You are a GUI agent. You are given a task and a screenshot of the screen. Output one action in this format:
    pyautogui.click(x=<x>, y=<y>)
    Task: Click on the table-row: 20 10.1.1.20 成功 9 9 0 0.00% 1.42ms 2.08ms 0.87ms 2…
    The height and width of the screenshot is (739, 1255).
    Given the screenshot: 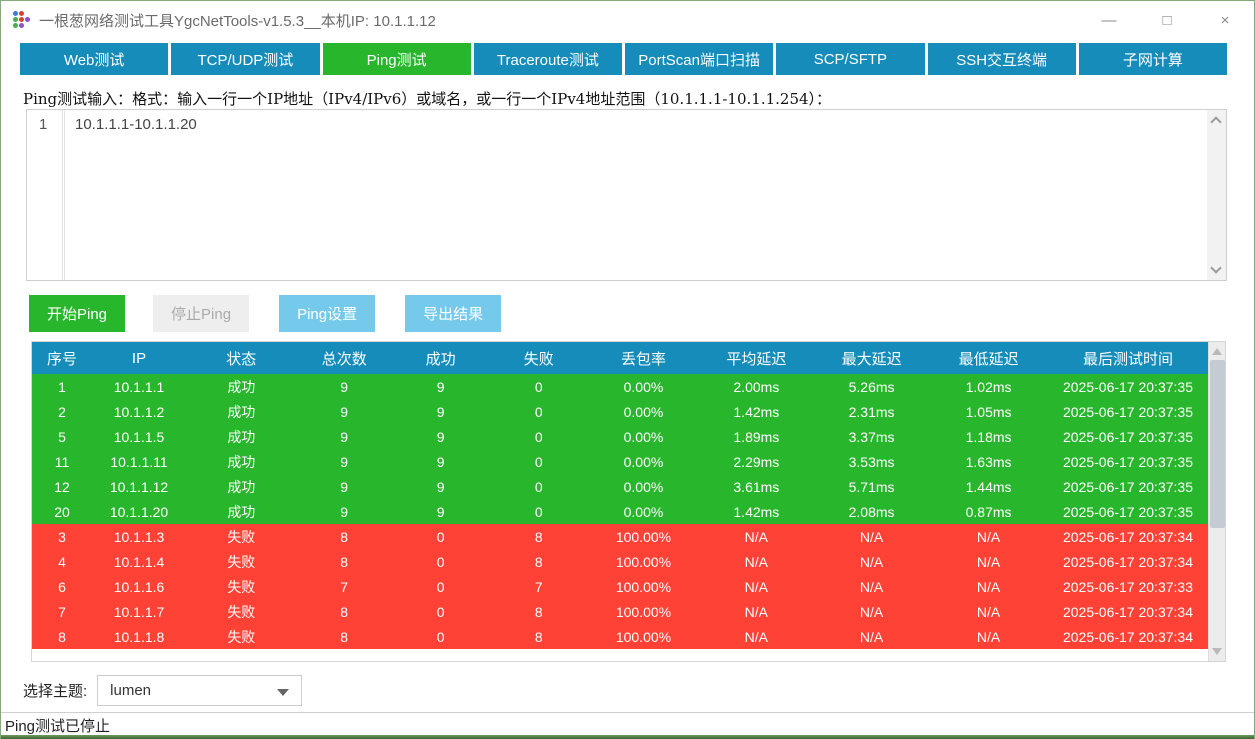 What is the action you would take?
    pyautogui.click(x=620, y=511)
    